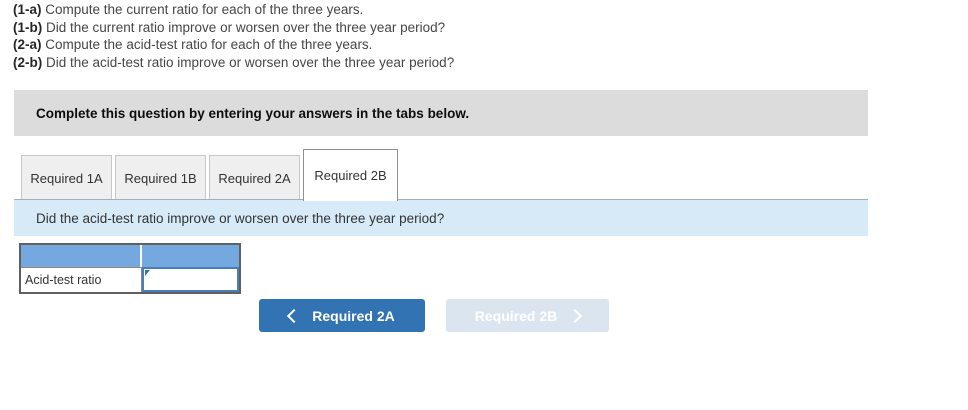 The height and width of the screenshot is (410, 968). I want to click on answer-table-header-row, so click(130, 256).